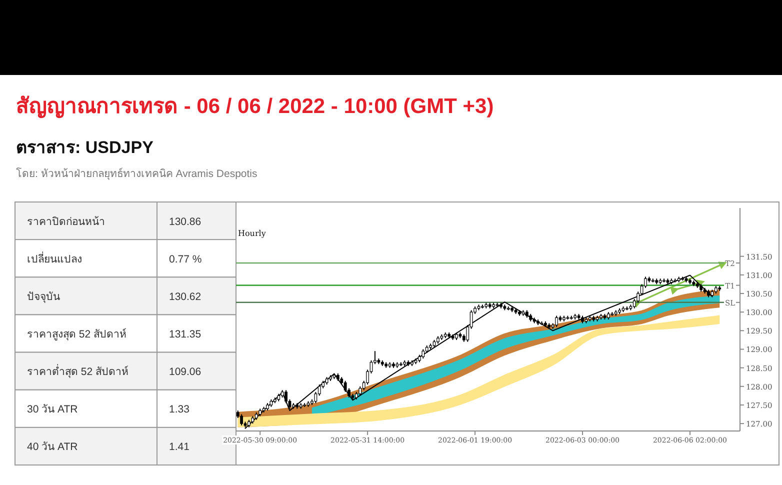  Describe the element at coordinates (185, 296) in the screenshot. I see `text: 130.62` at that location.